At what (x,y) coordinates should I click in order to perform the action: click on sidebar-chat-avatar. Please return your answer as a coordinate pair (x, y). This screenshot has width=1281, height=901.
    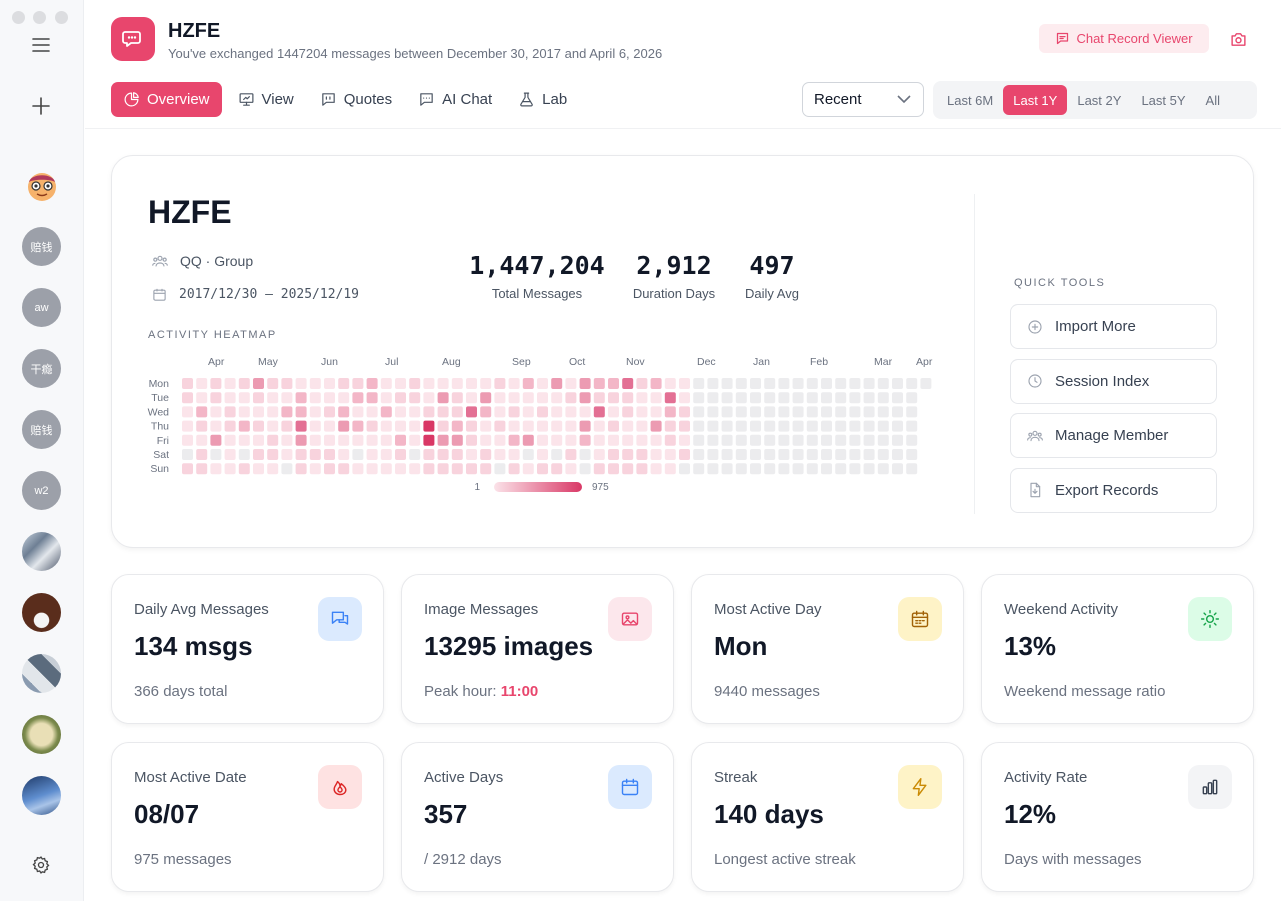
    Looking at the image, I should click on (41, 673).